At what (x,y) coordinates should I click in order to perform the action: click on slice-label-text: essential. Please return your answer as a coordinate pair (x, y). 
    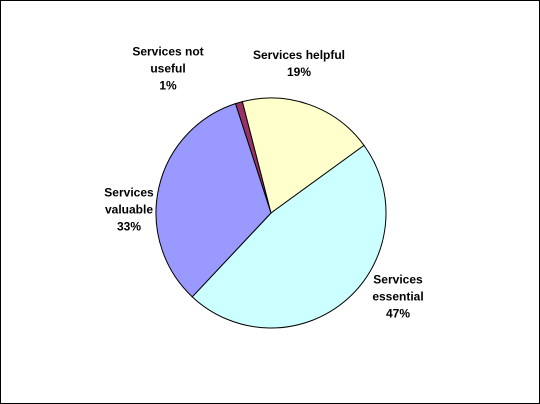
    Looking at the image, I should click on (398, 296).